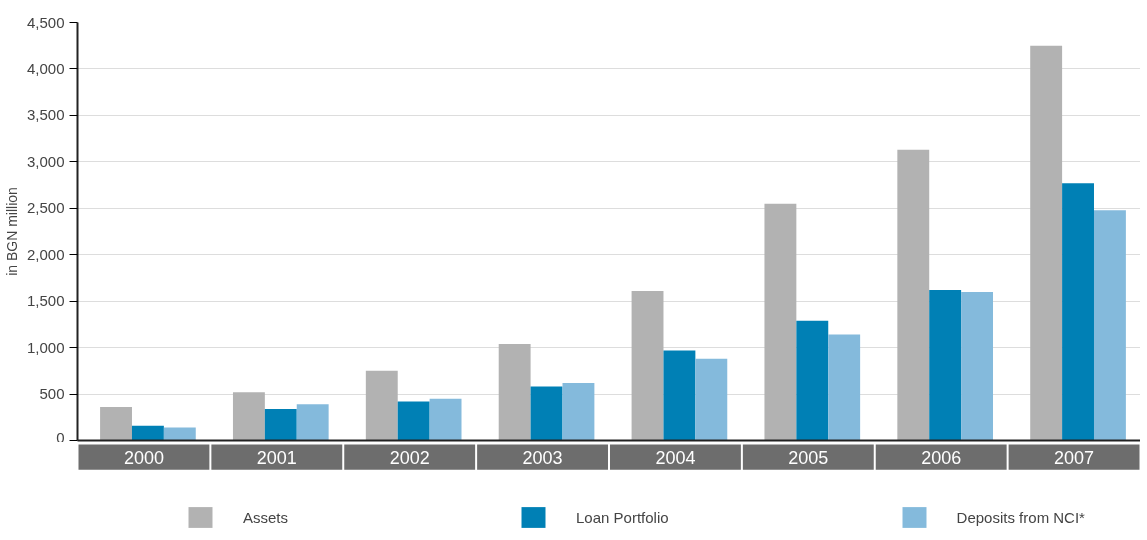 The width and height of the screenshot is (1147, 540). I want to click on y-tick-label: 500, so click(52, 394).